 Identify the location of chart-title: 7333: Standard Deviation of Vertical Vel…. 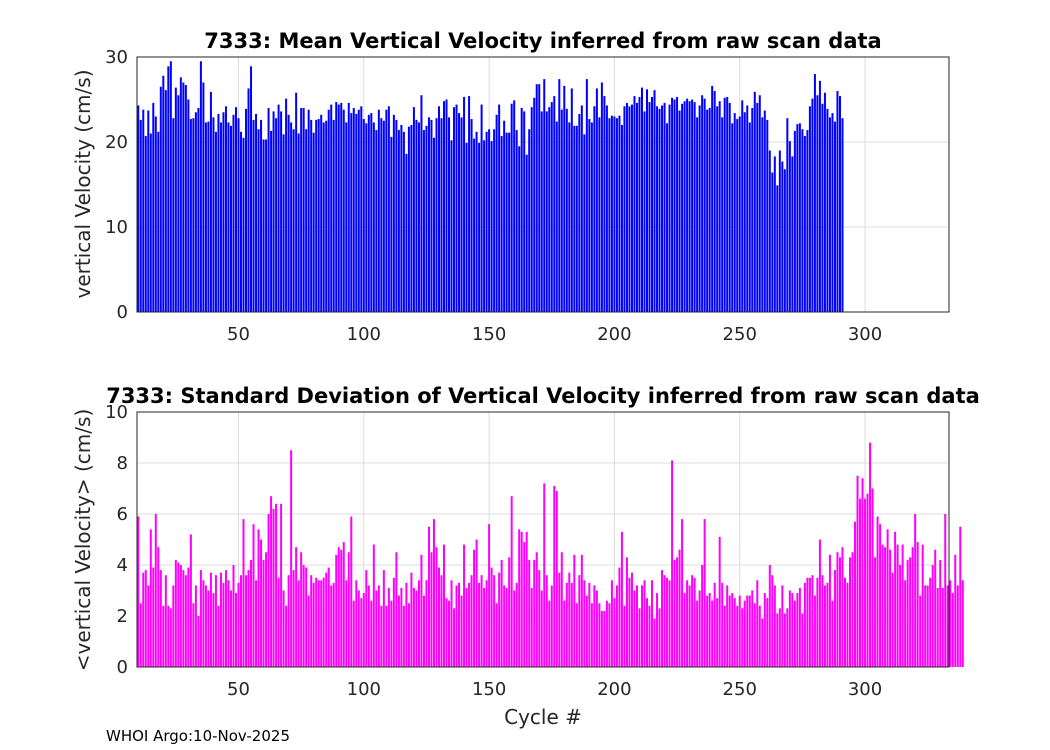
(543, 396).